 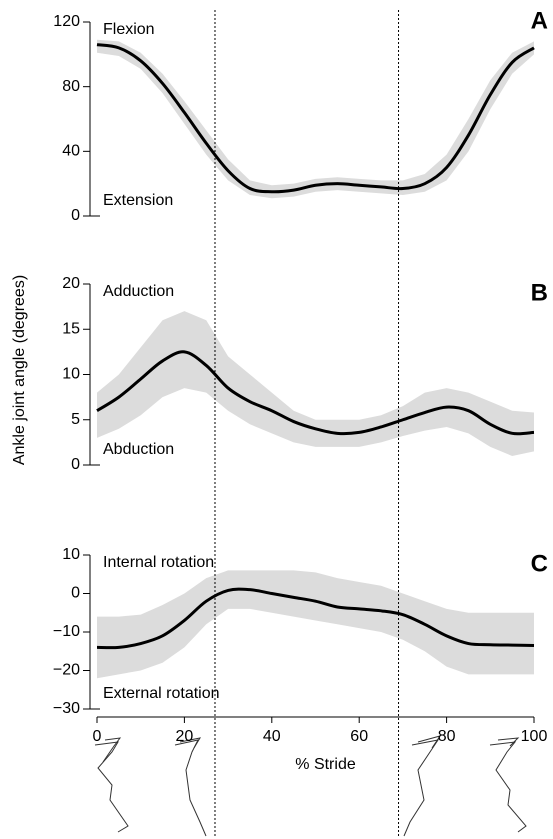 What do you see at coordinates (71, 151) in the screenshot?
I see `y-tick-label: 40` at bounding box center [71, 151].